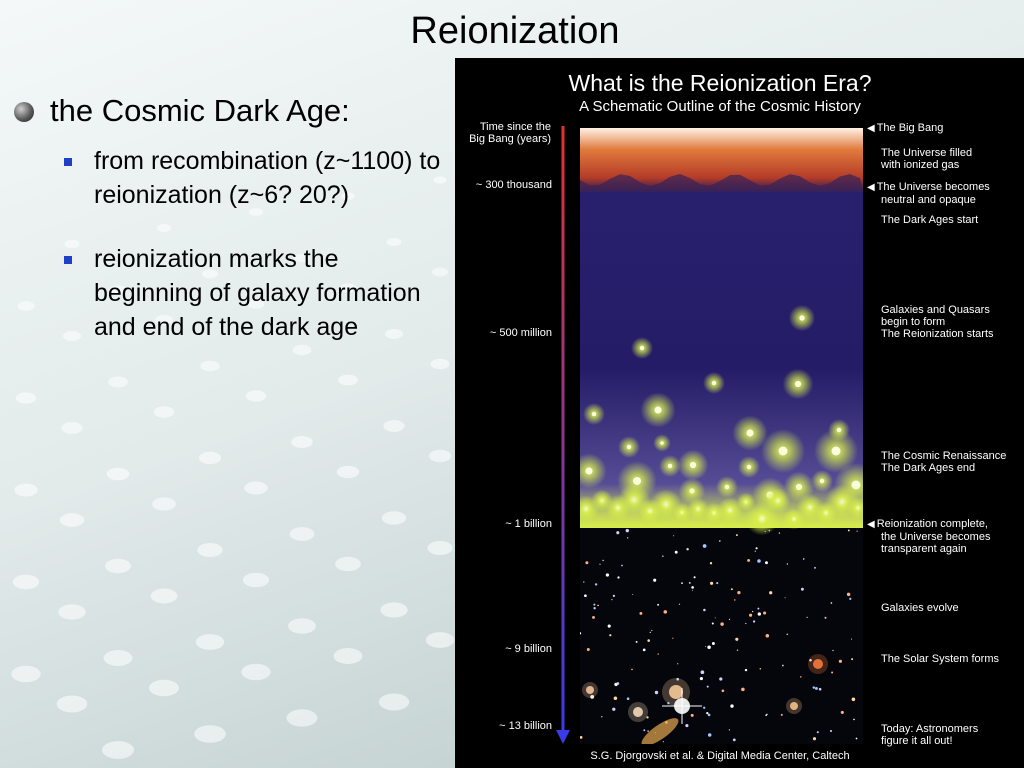 This screenshot has width=1024, height=768. What do you see at coordinates (933, 187) in the screenshot?
I see `event-label-line: The Universe becomes` at bounding box center [933, 187].